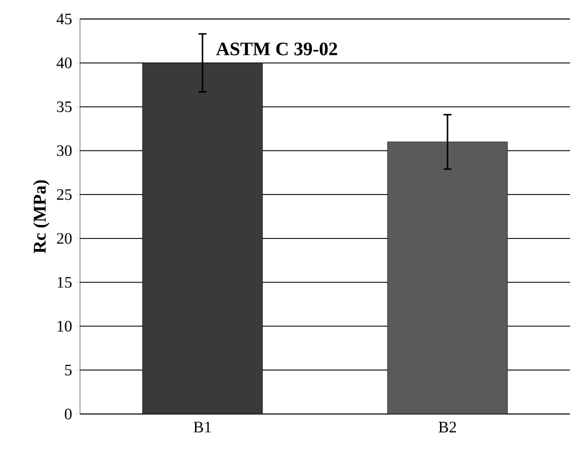 The width and height of the screenshot is (574, 472). Describe the element at coordinates (68, 414) in the screenshot. I see `y-tick-label: 0` at that location.